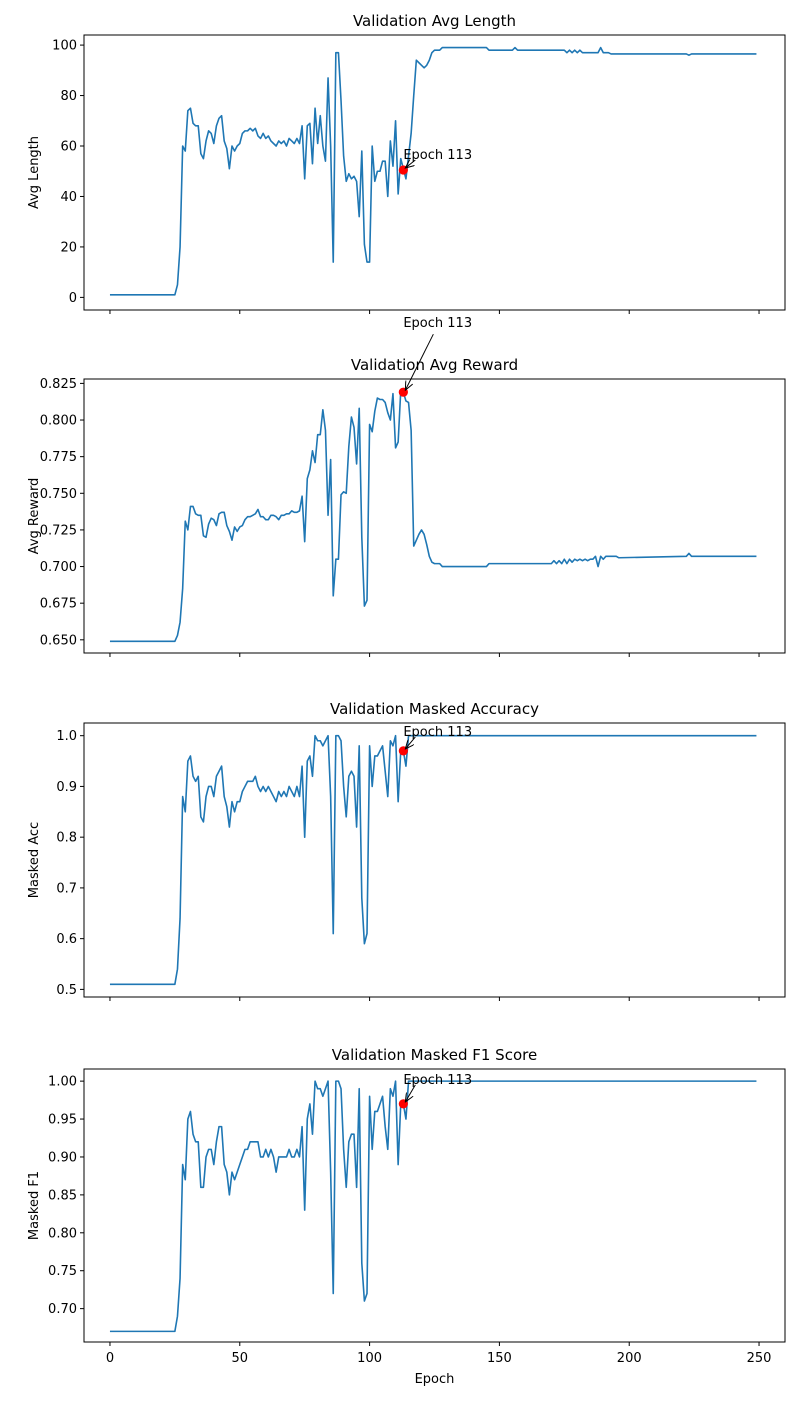 This screenshot has height=1404, width=800. What do you see at coordinates (58, 640) in the screenshot?
I see `y-tick-label: 0.650` at bounding box center [58, 640].